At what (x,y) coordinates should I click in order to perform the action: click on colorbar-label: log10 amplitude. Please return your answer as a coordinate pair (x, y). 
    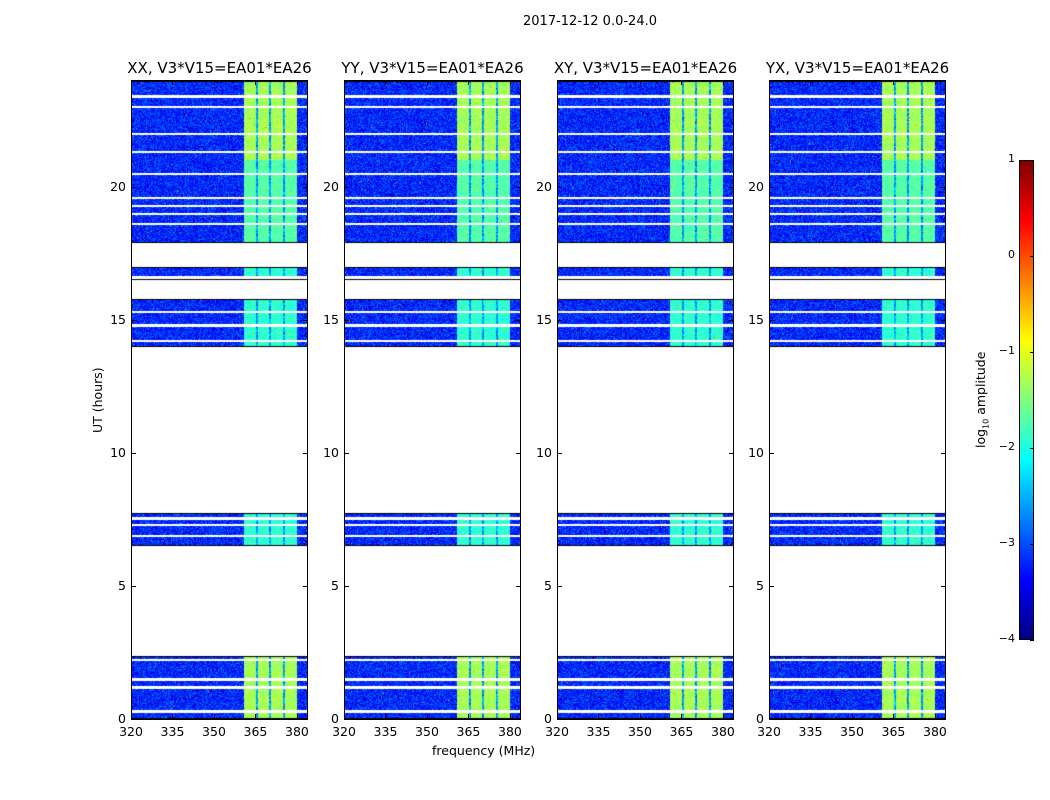
    Looking at the image, I should click on (982, 400).